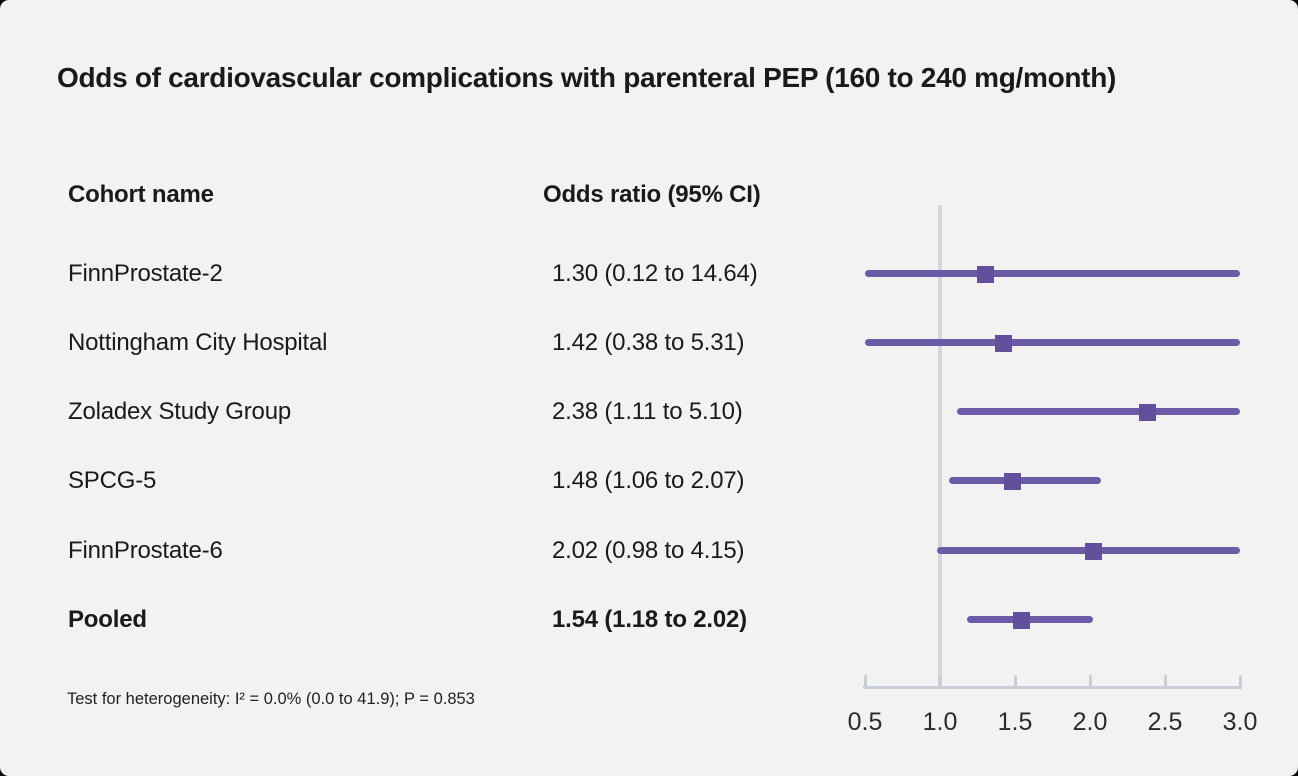 The height and width of the screenshot is (776, 1298). Describe the element at coordinates (1090, 722) in the screenshot. I see `x-axis-tick-label: 2.0` at that location.